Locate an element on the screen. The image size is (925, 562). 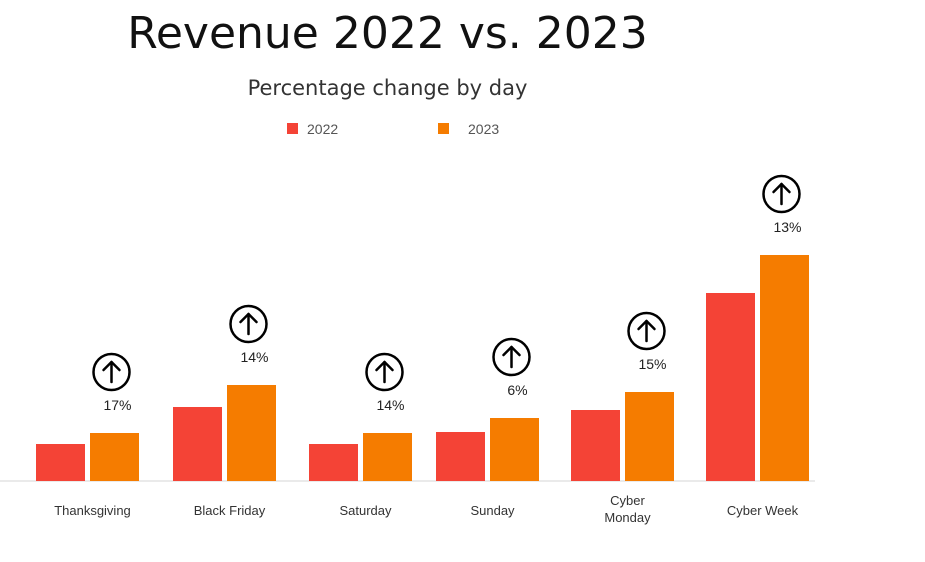
x-tick-label-4: Cyber Monday is located at coordinates (627, 509).